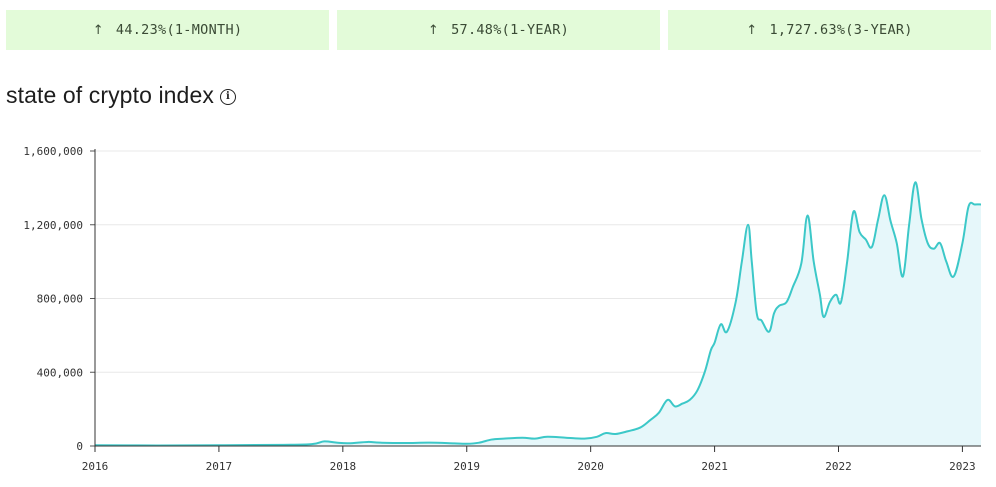 The height and width of the screenshot is (487, 996). I want to click on y-tick-label: 1,600,000, so click(53, 151).